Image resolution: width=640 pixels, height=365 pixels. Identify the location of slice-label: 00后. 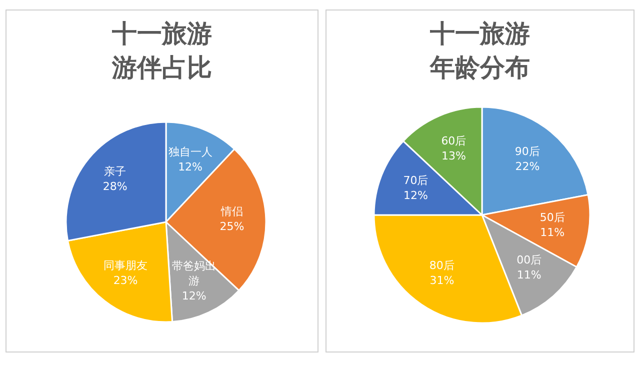
(529, 259).